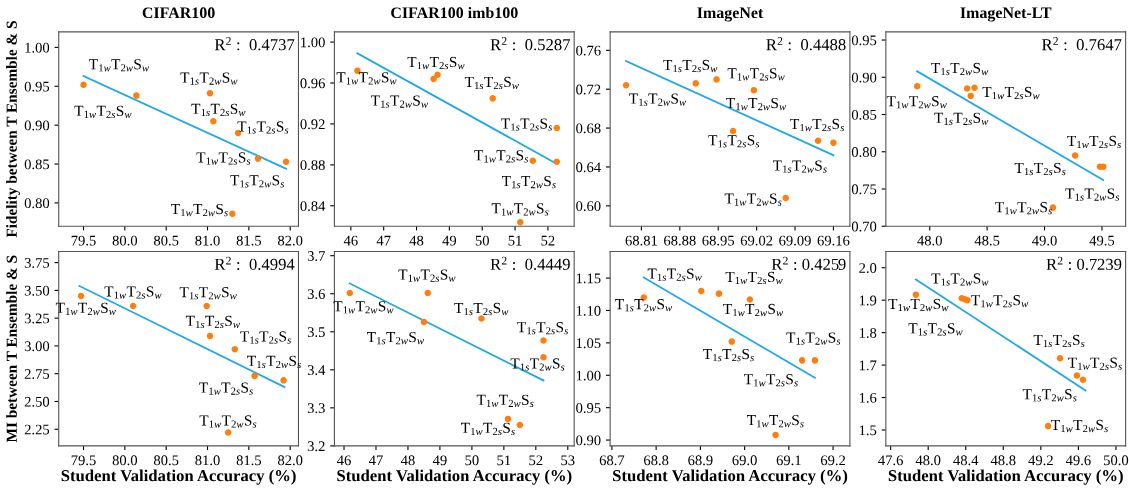 Image resolution: width=1129 pixels, height=490 pixels. What do you see at coordinates (656, 460) in the screenshot?
I see `x-tick-label: 68.8` at bounding box center [656, 460].